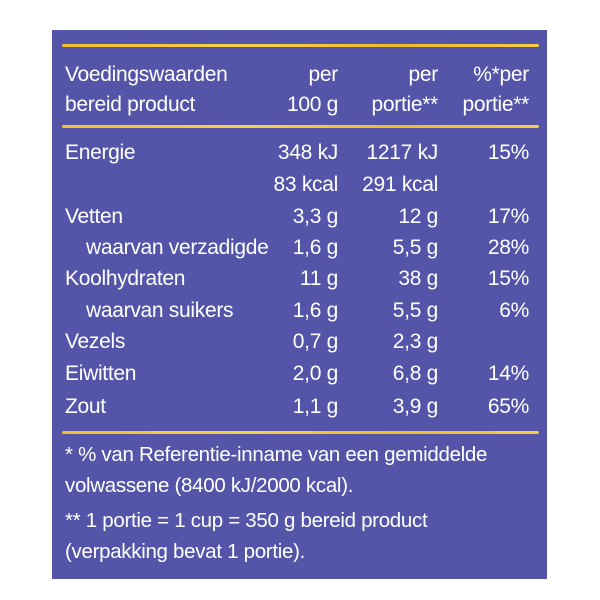  I want to click on table-row: Eiwitten 2,0 g 6,8 g 14%, so click(299, 374).